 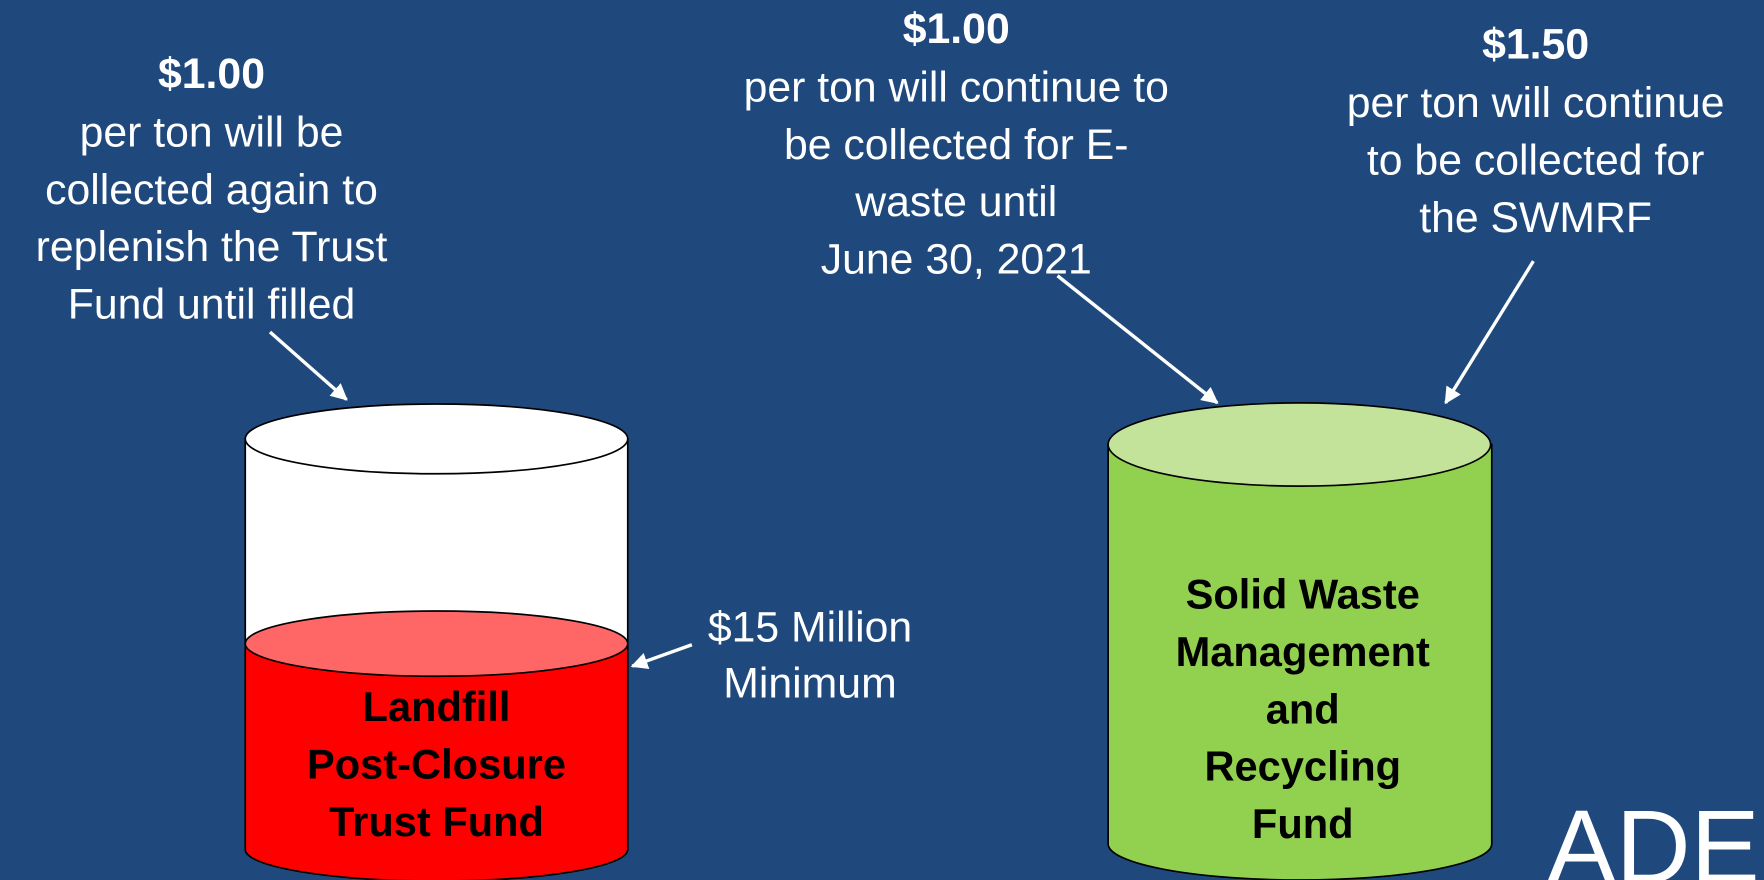 I want to click on trust-fund-cylinder, so click(x=436, y=641).